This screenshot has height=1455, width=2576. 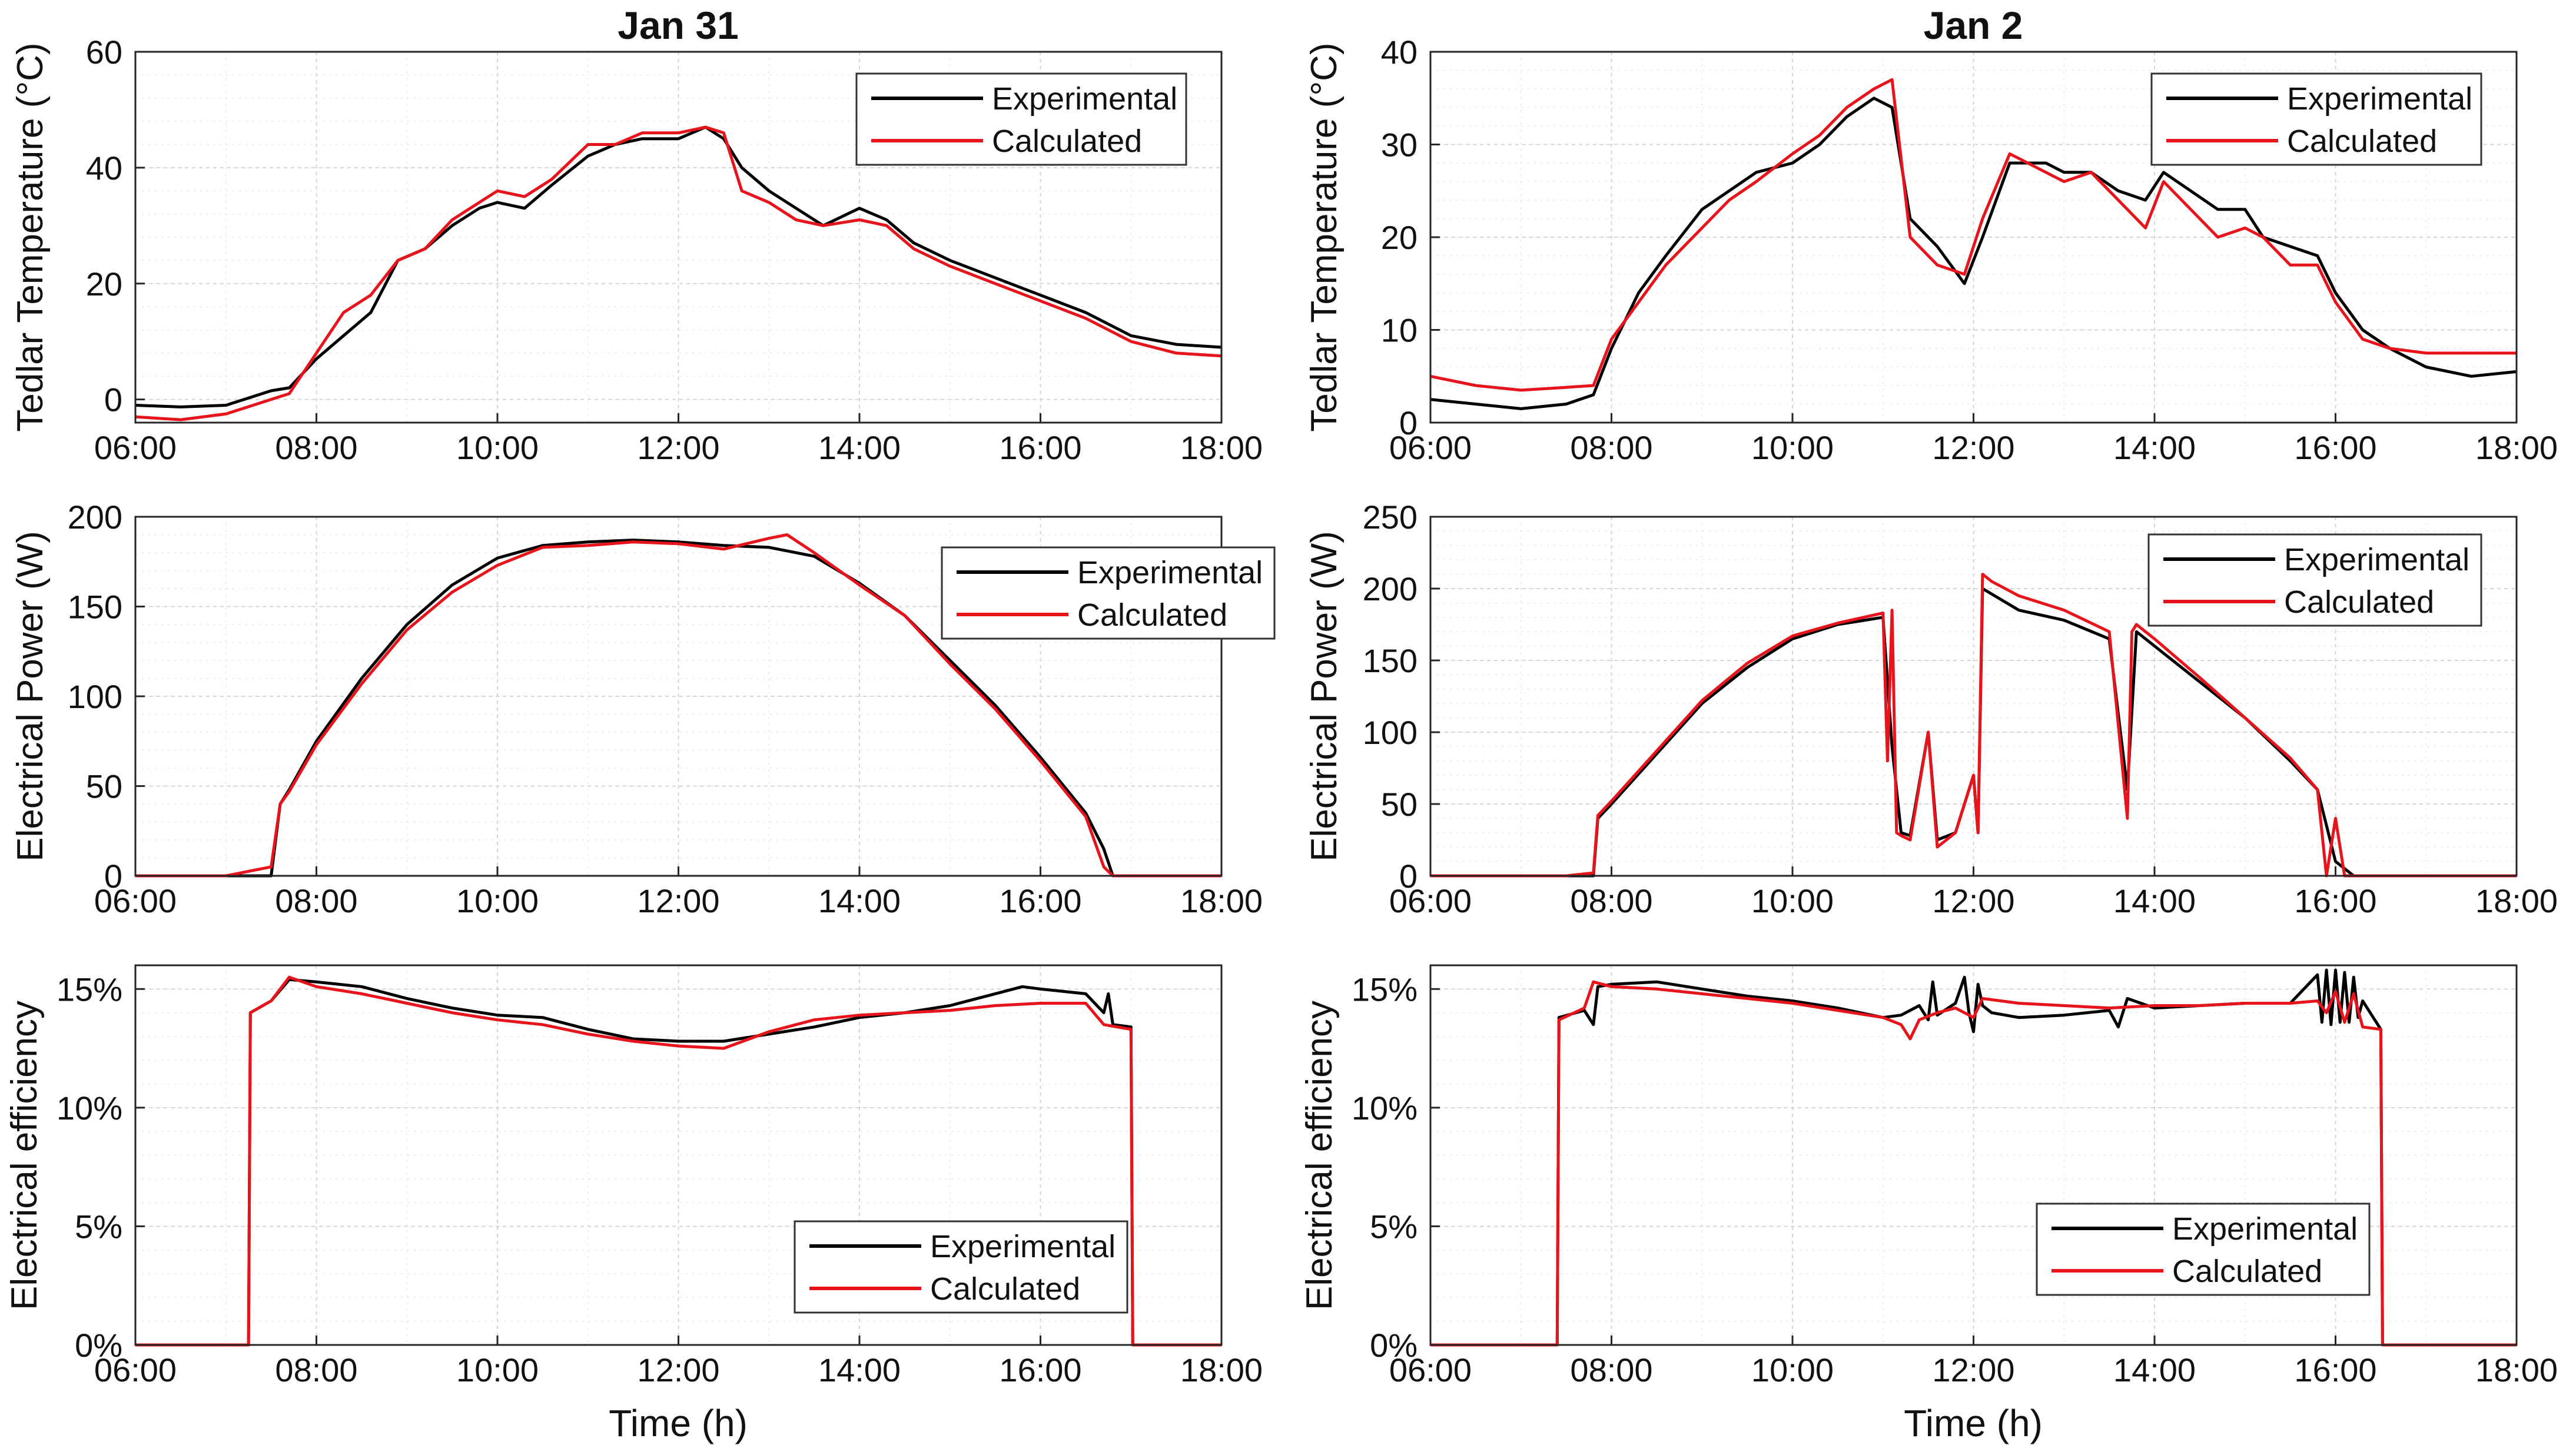 What do you see at coordinates (104, 168) in the screenshot?
I see `y-tick-label: 40` at bounding box center [104, 168].